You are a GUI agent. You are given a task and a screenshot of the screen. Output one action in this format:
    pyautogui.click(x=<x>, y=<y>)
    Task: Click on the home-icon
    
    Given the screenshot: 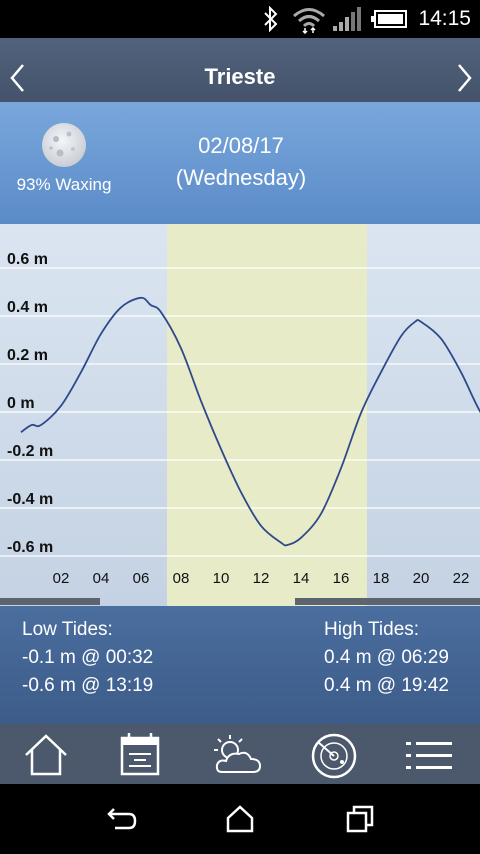 What is the action you would take?
    pyautogui.click(x=46, y=755)
    